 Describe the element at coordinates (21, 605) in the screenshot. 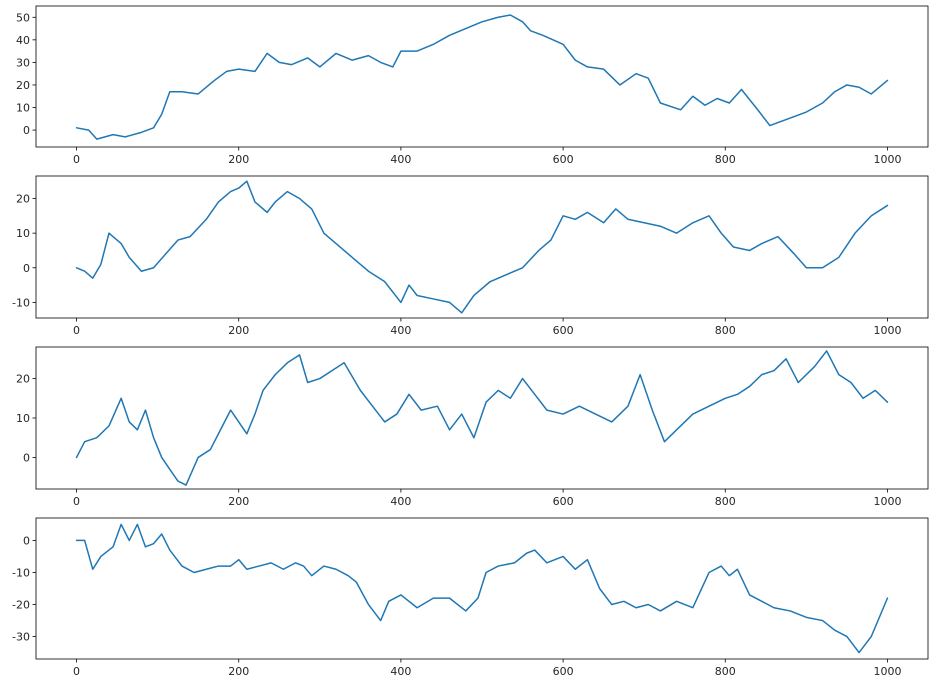

I see `y-tick-label: -20` at that location.